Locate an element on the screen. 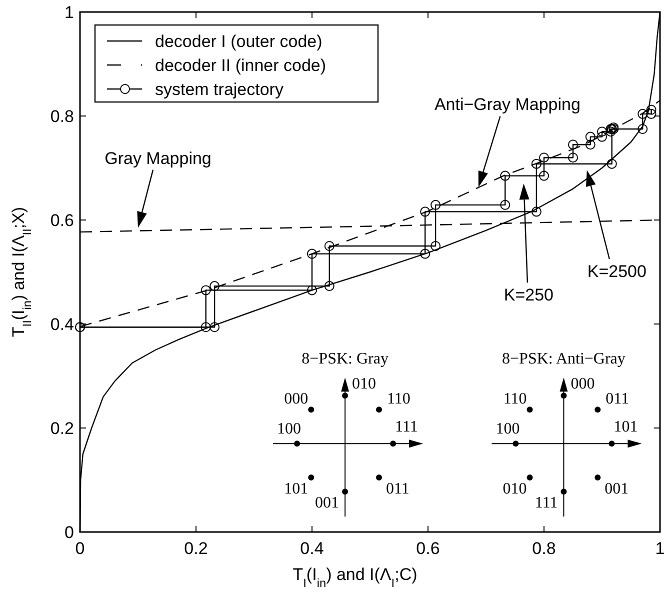 Image resolution: width=672 pixels, height=596 pixels. annotation: K=250 is located at coordinates (529, 295).